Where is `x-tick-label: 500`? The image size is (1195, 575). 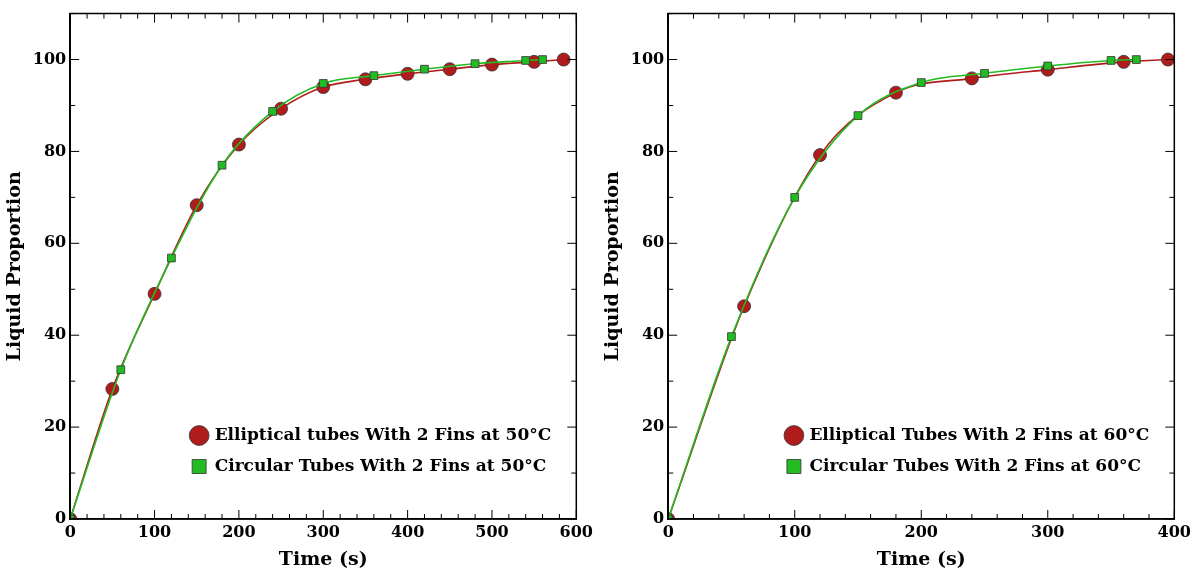 x-tick-label: 500 is located at coordinates (492, 531).